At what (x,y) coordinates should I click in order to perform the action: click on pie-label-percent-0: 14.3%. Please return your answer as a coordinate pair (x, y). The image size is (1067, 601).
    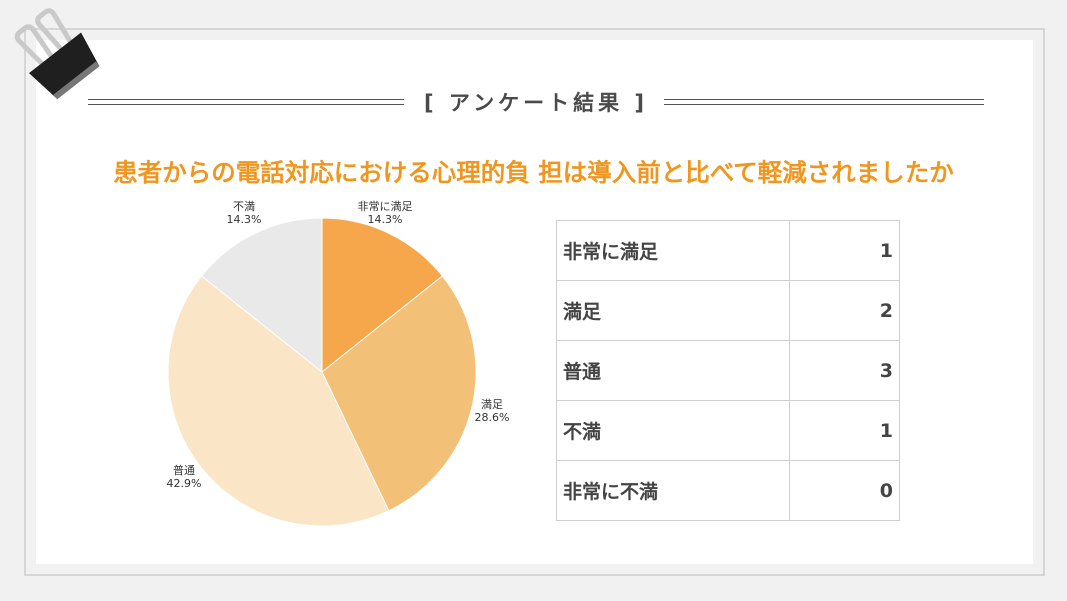
    Looking at the image, I should click on (385, 219).